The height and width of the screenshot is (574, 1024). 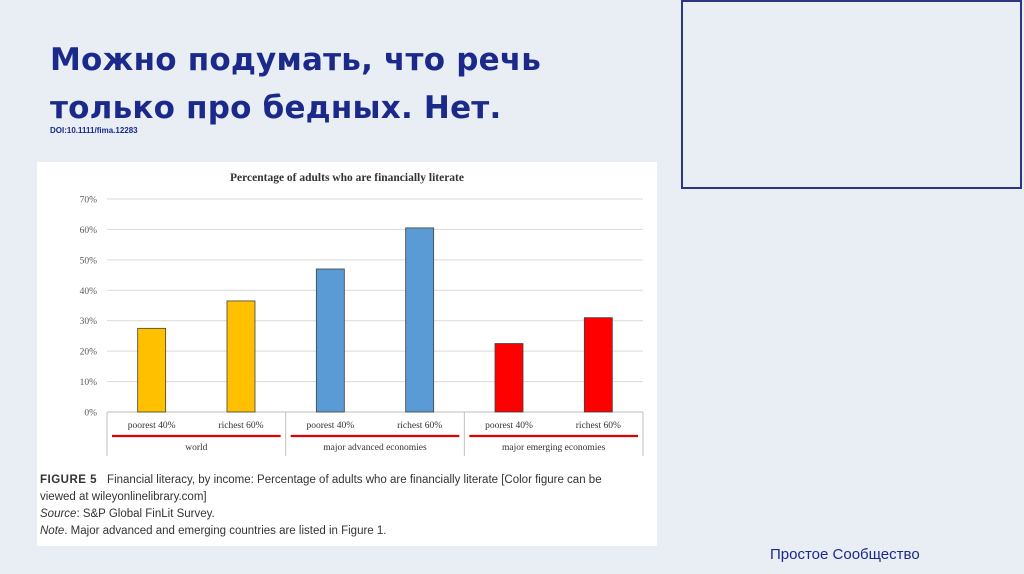 What do you see at coordinates (276, 108) in the screenshot?
I see `title-line-2: только про бедных. Нет.` at bounding box center [276, 108].